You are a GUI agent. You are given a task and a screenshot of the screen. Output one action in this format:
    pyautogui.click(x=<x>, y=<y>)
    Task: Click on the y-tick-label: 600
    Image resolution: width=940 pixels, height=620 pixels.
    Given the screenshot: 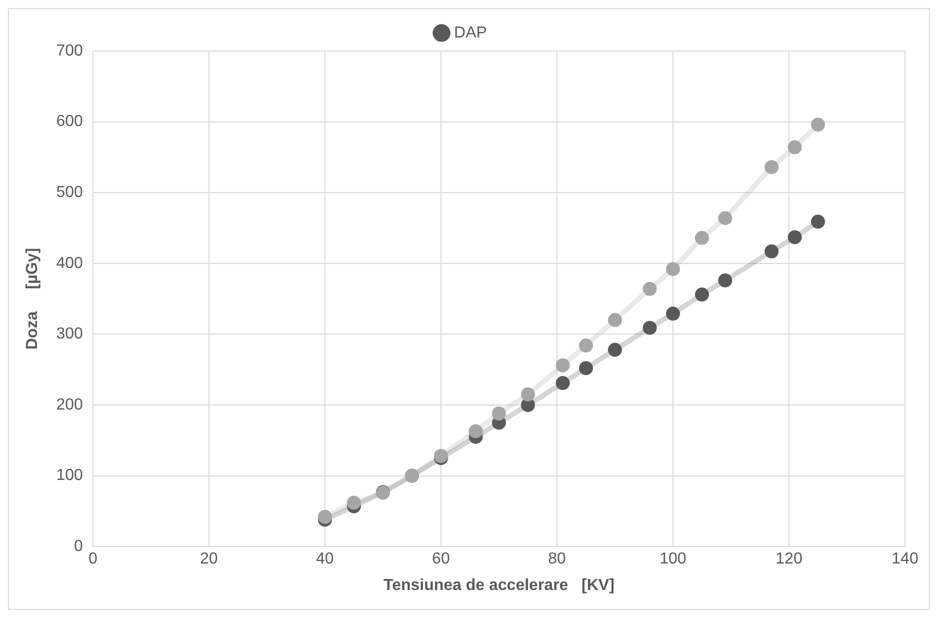 What is the action you would take?
    pyautogui.click(x=69, y=121)
    